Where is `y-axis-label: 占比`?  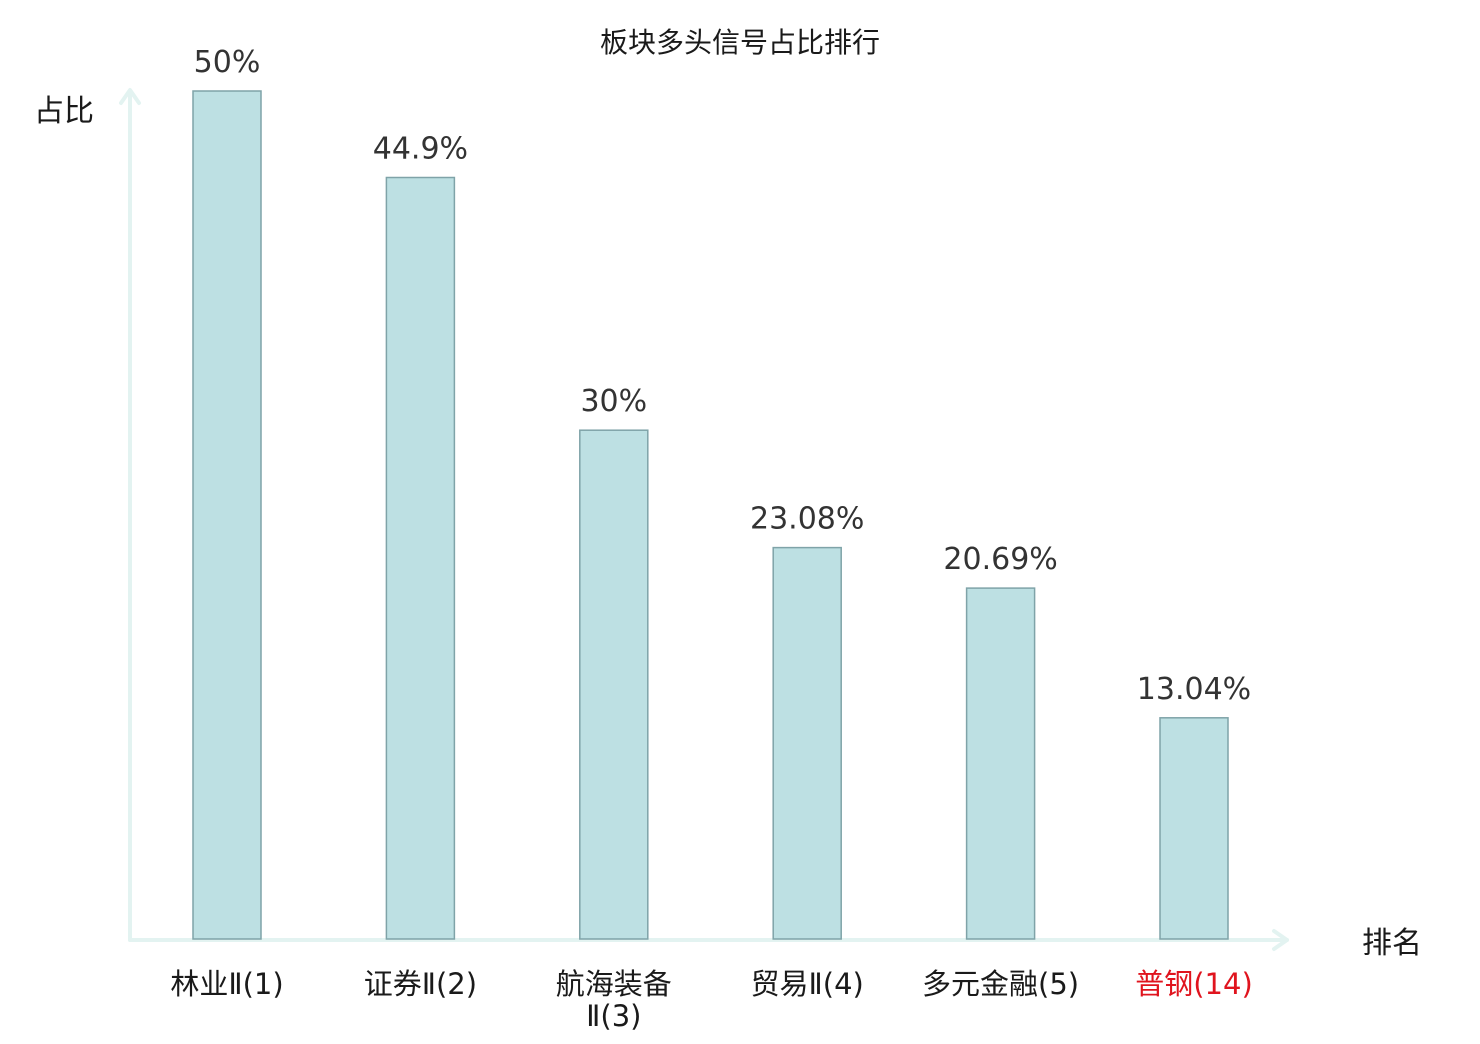 y-axis-label: 占比 is located at coordinates (64, 111).